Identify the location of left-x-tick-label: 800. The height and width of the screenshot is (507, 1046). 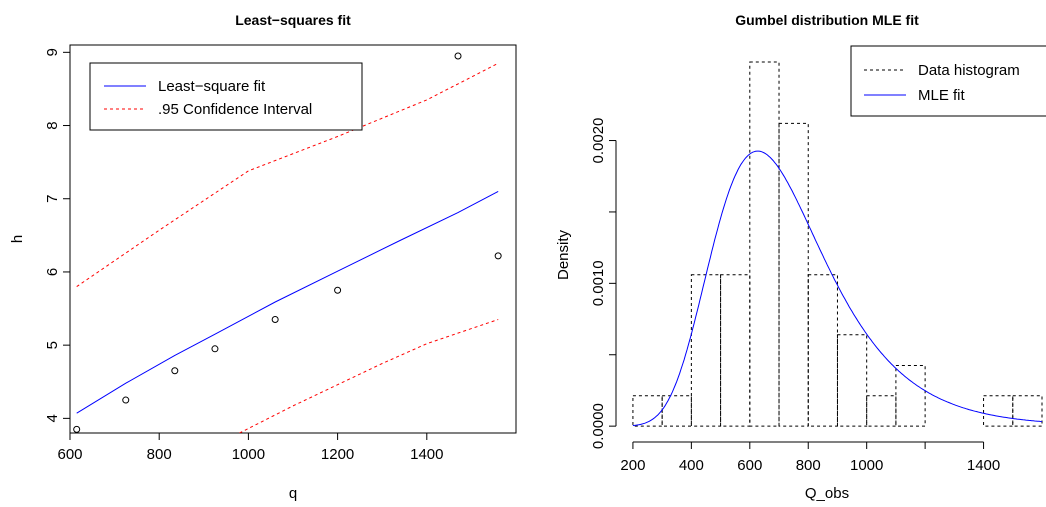
(159, 454).